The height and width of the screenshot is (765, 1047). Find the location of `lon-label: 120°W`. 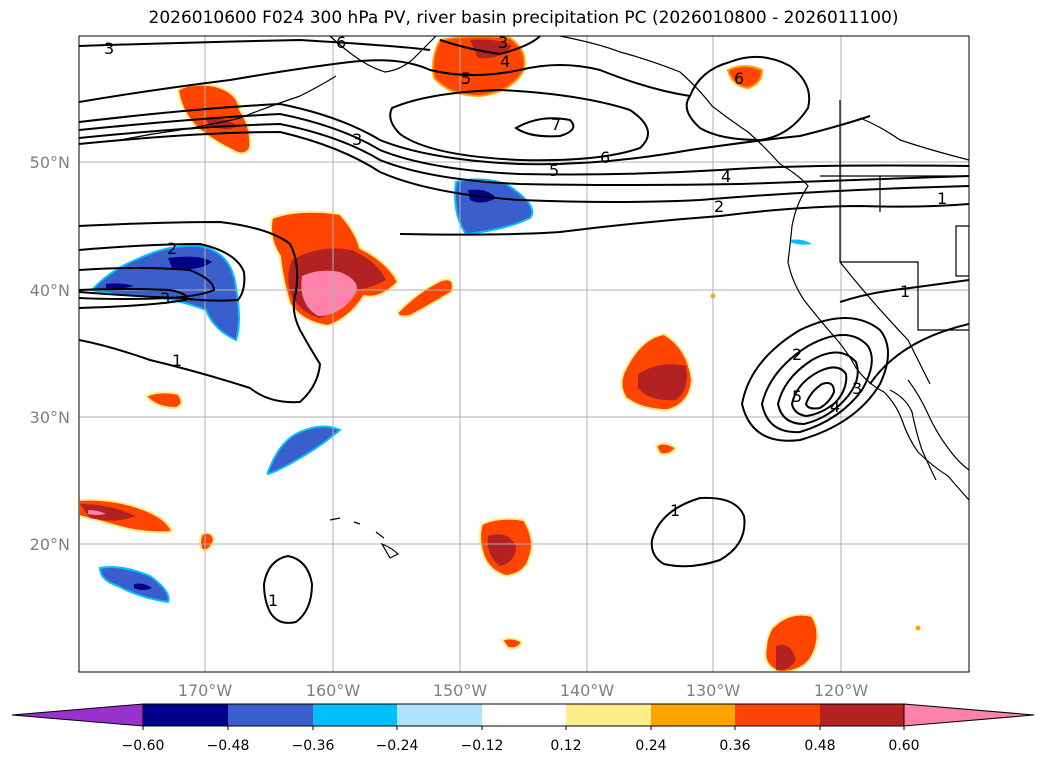

lon-label: 120°W is located at coordinates (841, 690).